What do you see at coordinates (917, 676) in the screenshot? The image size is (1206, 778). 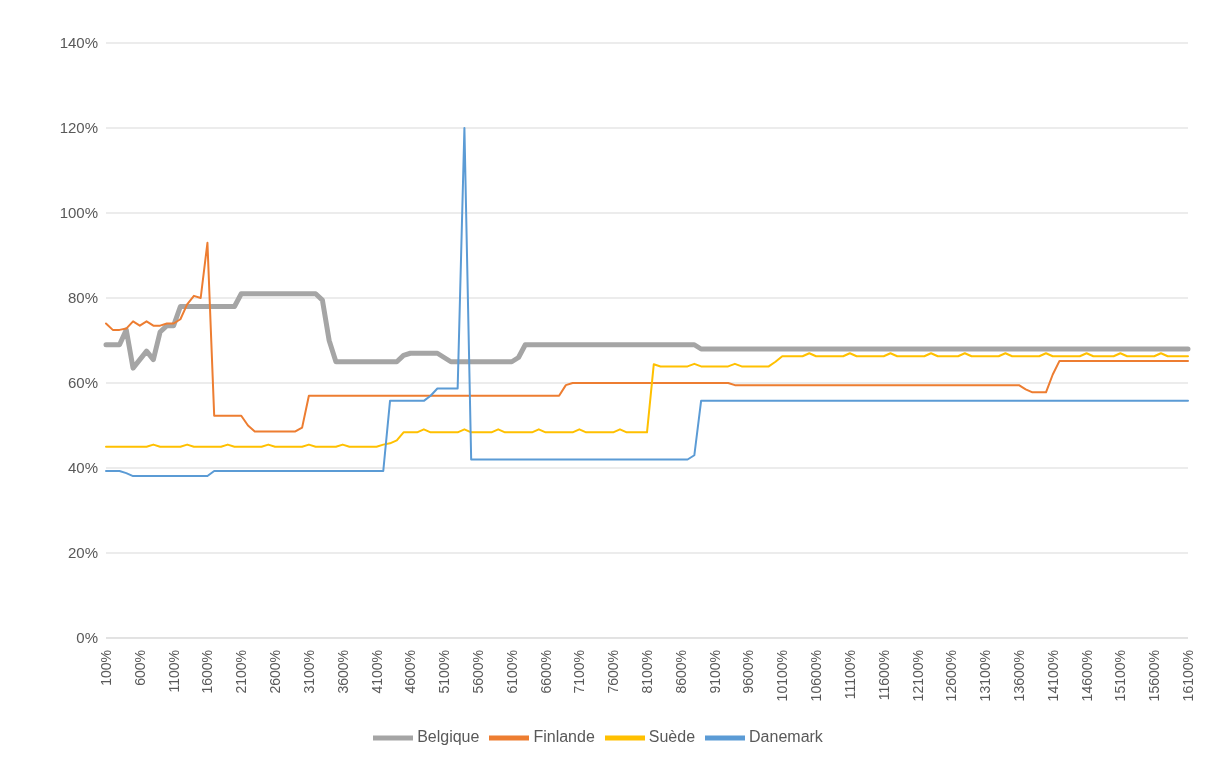 I see `x-tick-label: 12100%` at bounding box center [917, 676].